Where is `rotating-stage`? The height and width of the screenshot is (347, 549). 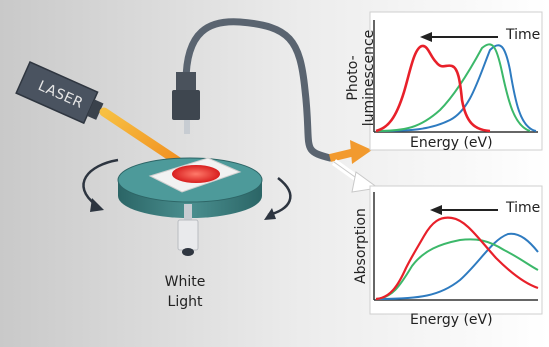
rotating-stage is located at coordinates (190, 187).